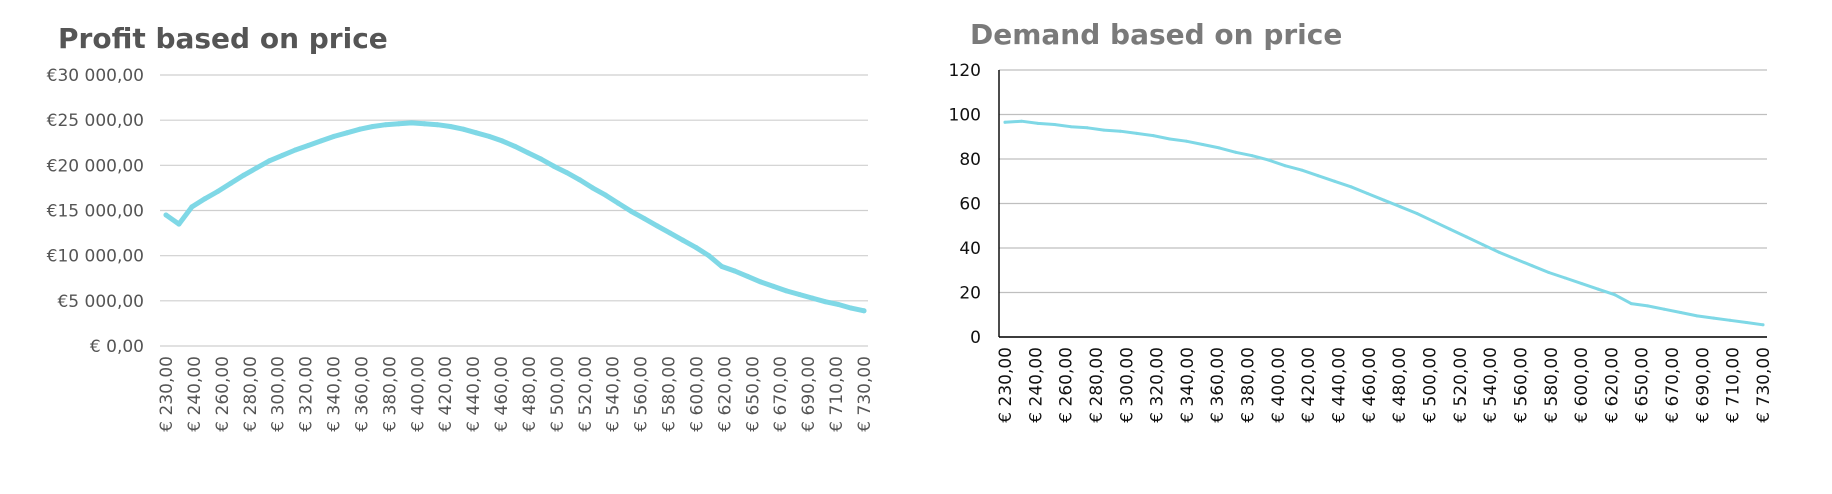 Image resolution: width=1832 pixels, height=494 pixels. Describe the element at coordinates (1006, 385) in the screenshot. I see `x-tick-label: € 230,00` at that location.